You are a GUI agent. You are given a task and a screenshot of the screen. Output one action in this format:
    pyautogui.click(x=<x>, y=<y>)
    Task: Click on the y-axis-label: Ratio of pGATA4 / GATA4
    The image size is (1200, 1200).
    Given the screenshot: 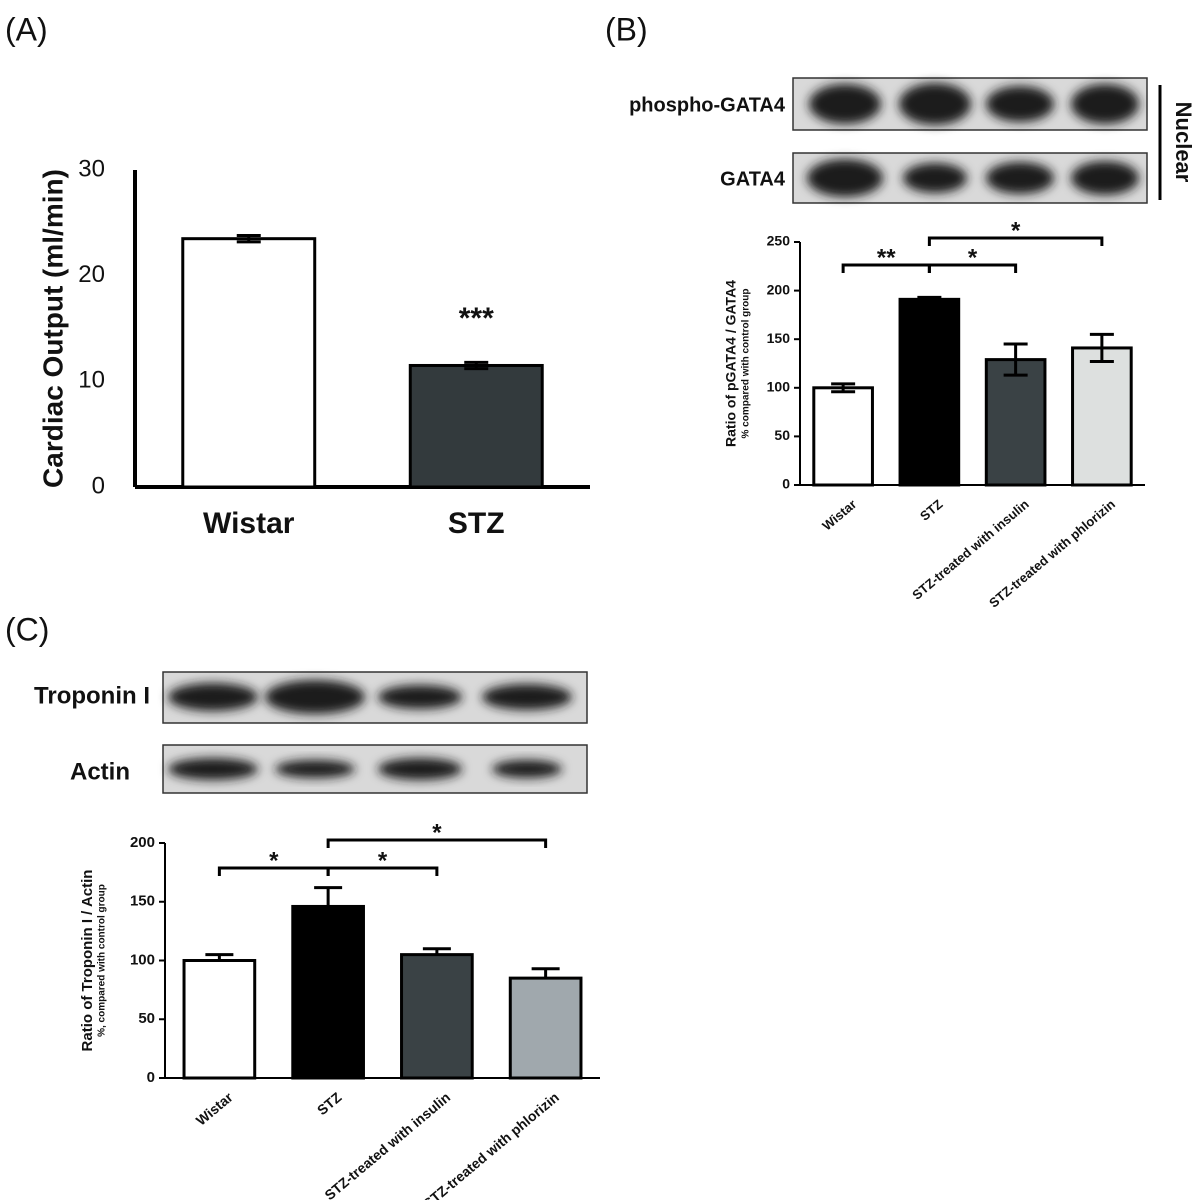 What is the action you would take?
    pyautogui.click(x=731, y=363)
    